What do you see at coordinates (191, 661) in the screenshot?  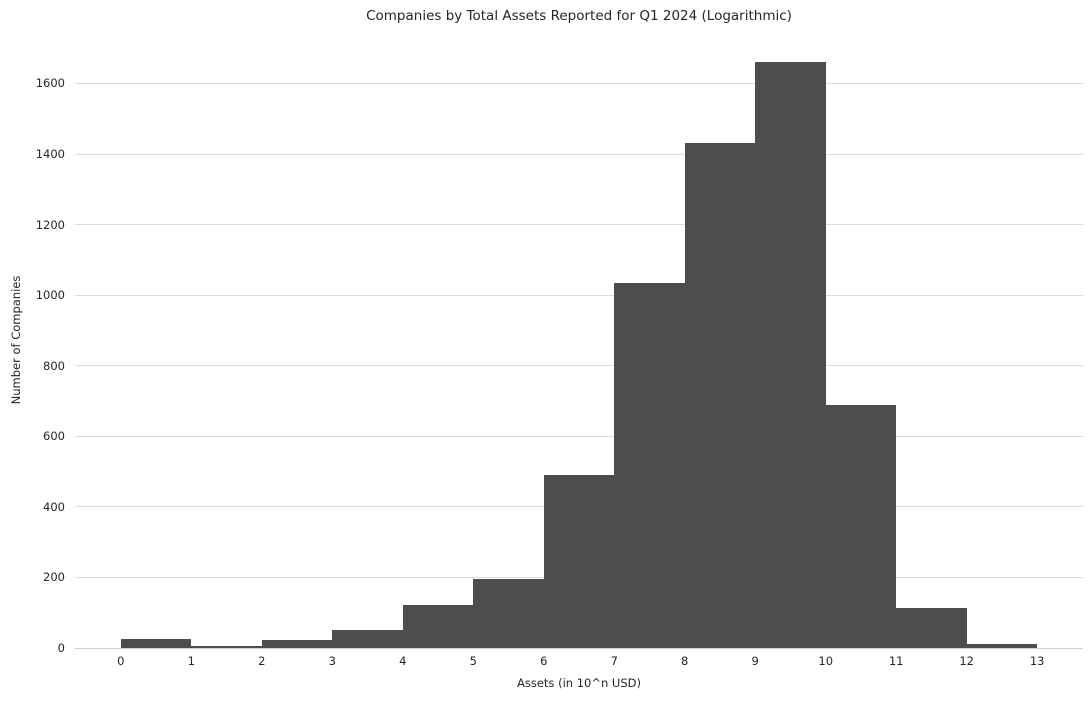 I see `x-tick-label: 1` at bounding box center [191, 661].